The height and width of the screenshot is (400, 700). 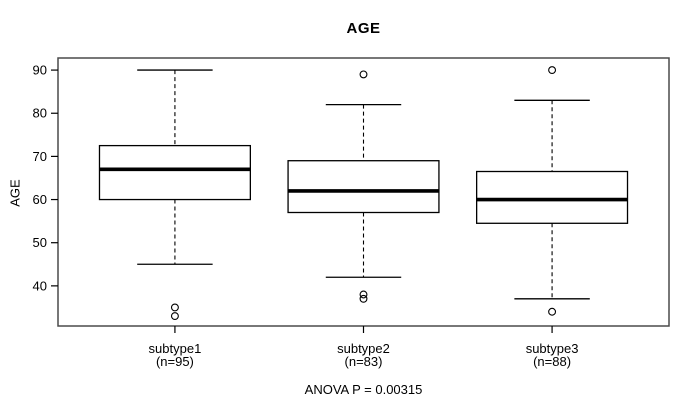 I want to click on anova-caption: ANOVA P = 0.00315, so click(x=363, y=389).